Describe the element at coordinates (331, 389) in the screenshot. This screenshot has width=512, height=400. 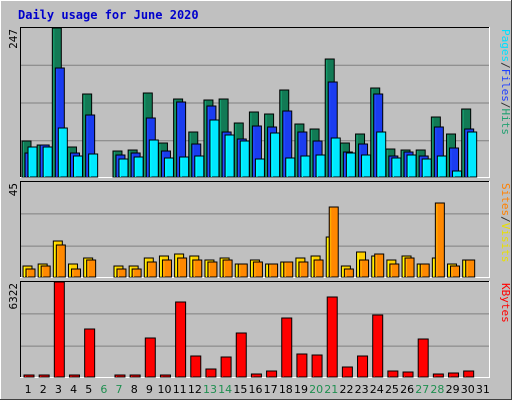
I see `x-tick-label: 21` at that location.